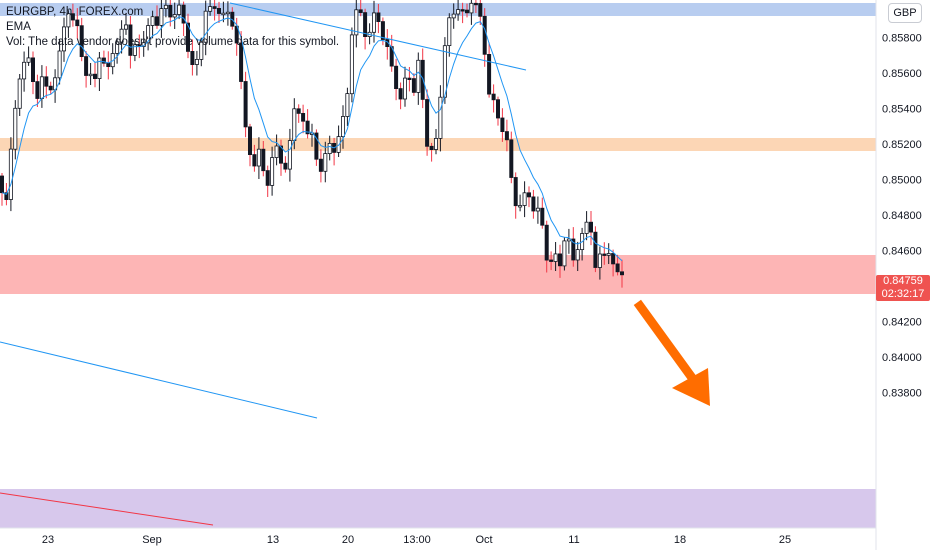 The width and height of the screenshot is (932, 550). I want to click on currency-badge: GBP, so click(905, 13).